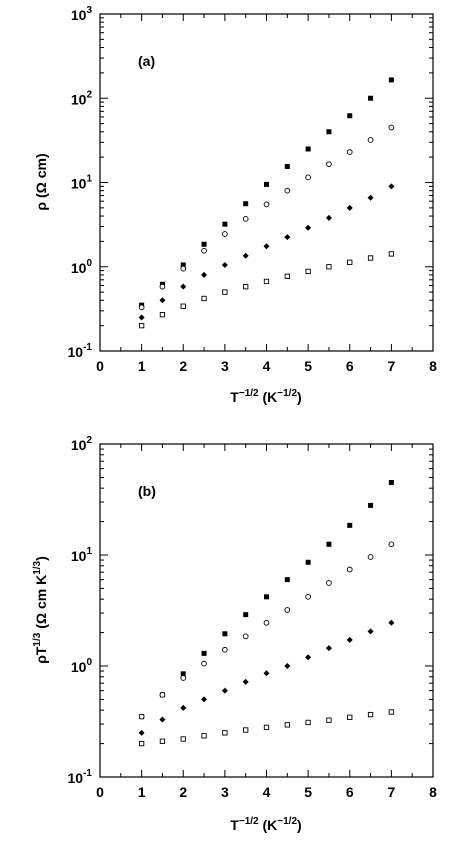 This screenshot has height=859, width=474. Describe the element at coordinates (146, 61) in the screenshot. I see `panel-label-a: (a)` at that location.